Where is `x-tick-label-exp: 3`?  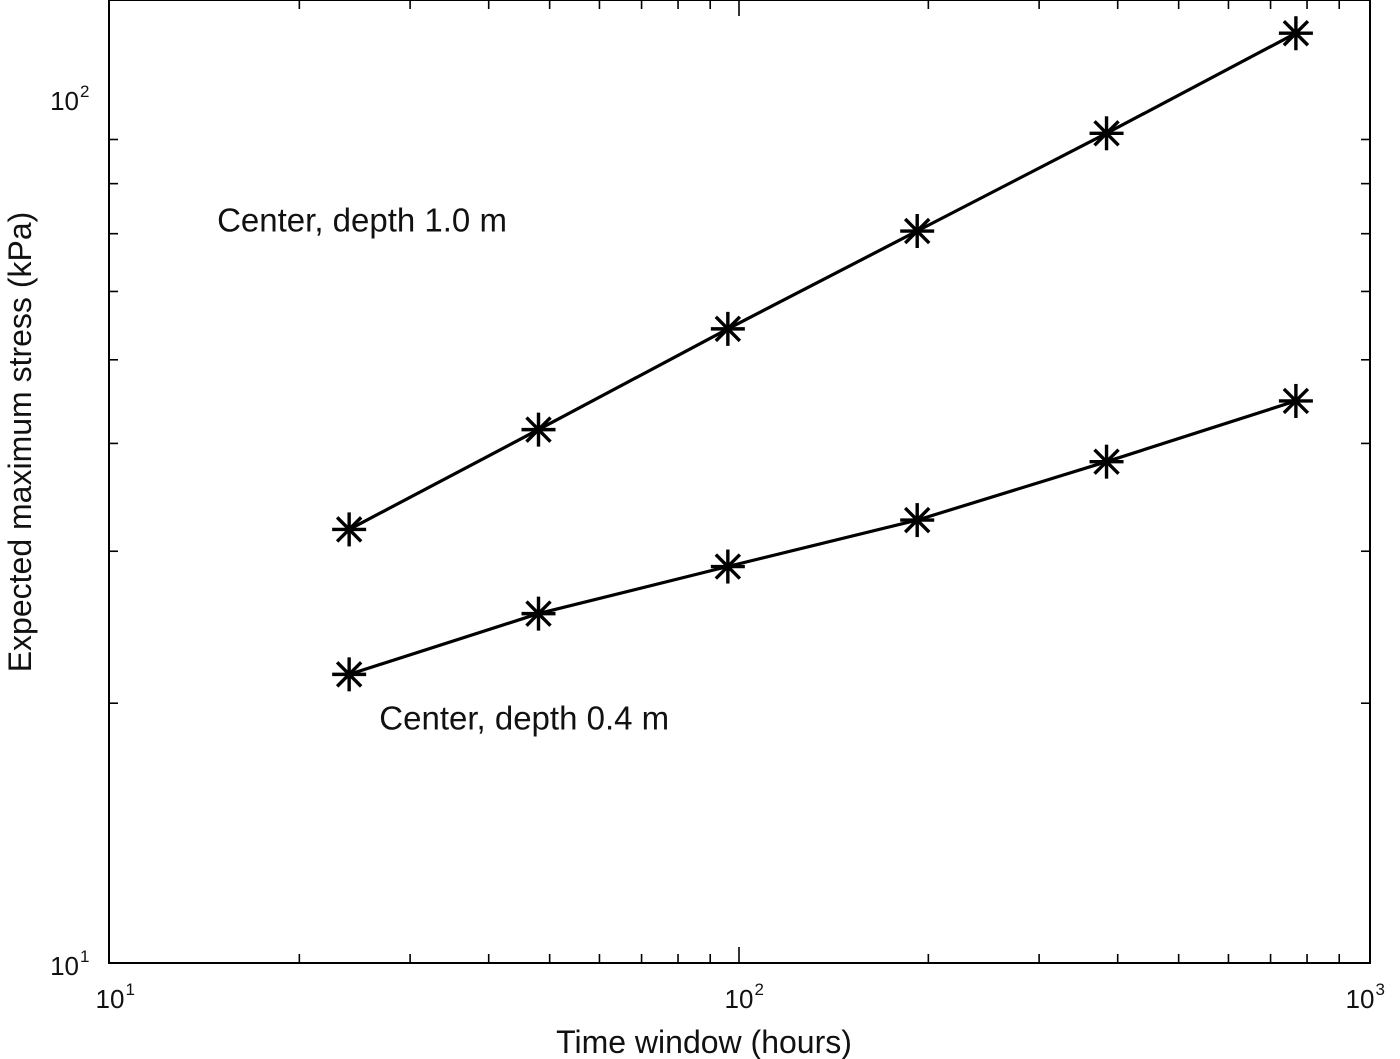 x-tick-label-exp: 3 is located at coordinates (1380, 989).